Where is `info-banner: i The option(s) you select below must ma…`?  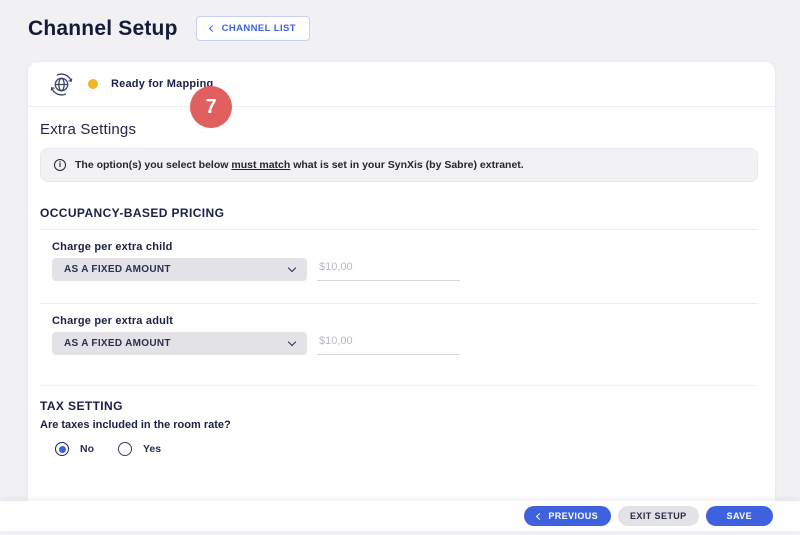
info-banner: i The option(s) you select below must ma… is located at coordinates (399, 165).